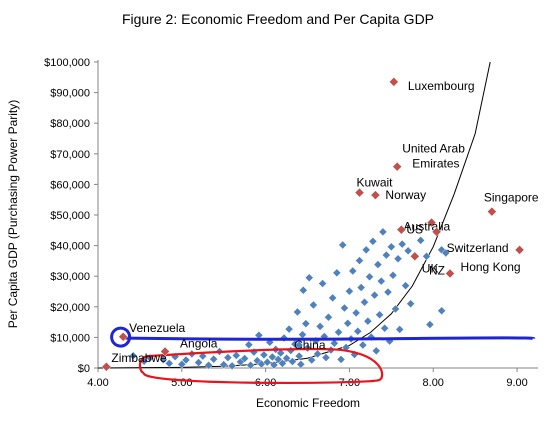 The image size is (549, 422). Describe the element at coordinates (70, 308) in the screenshot. I see `y-tick-label: $20,000` at that location.